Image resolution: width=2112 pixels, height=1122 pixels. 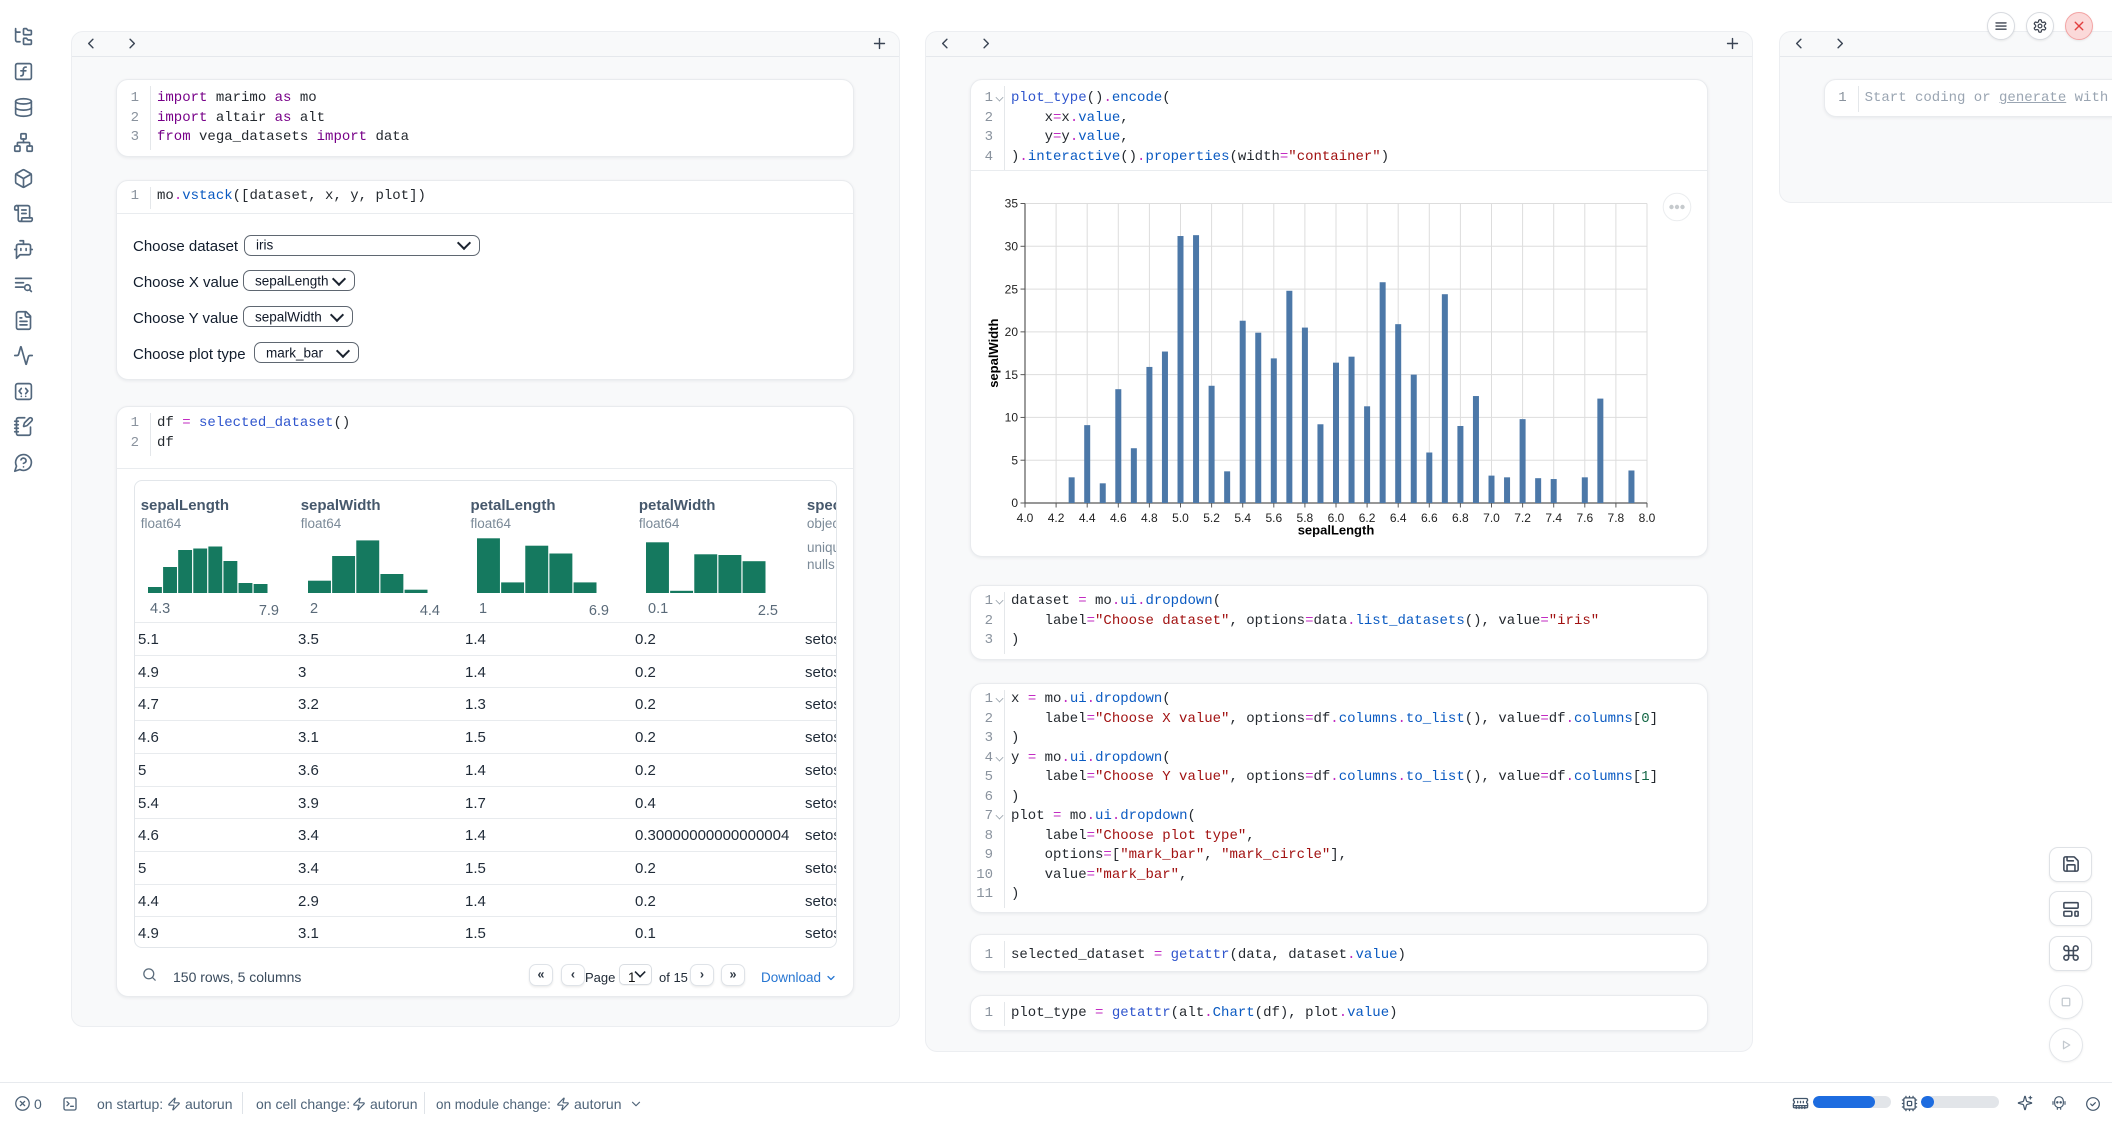 What do you see at coordinates (1012, 246) in the screenshot?
I see `svg-text: 30` at bounding box center [1012, 246].